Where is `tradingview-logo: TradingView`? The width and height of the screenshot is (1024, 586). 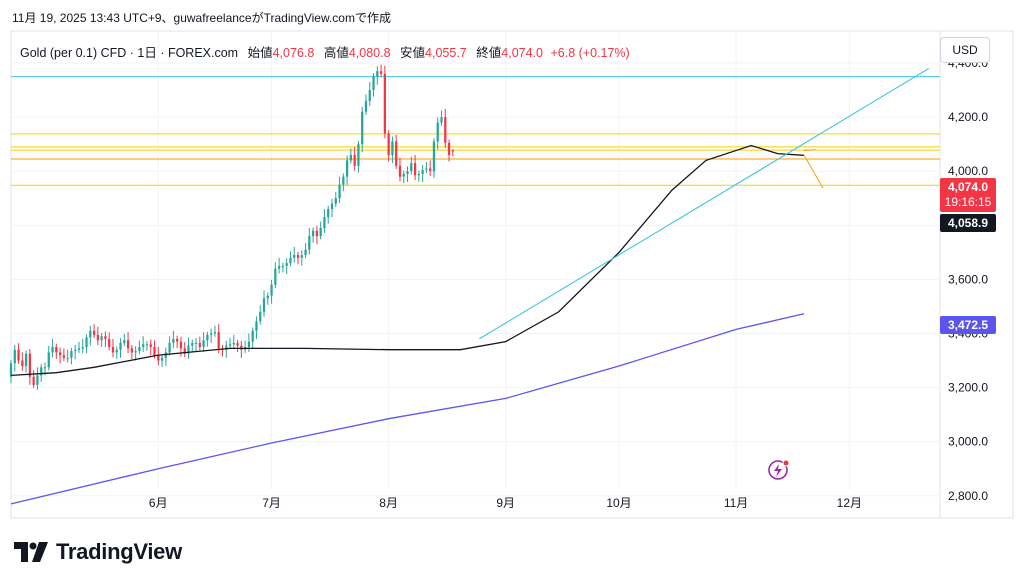
tradingview-logo: TradingView is located at coordinates (98, 552).